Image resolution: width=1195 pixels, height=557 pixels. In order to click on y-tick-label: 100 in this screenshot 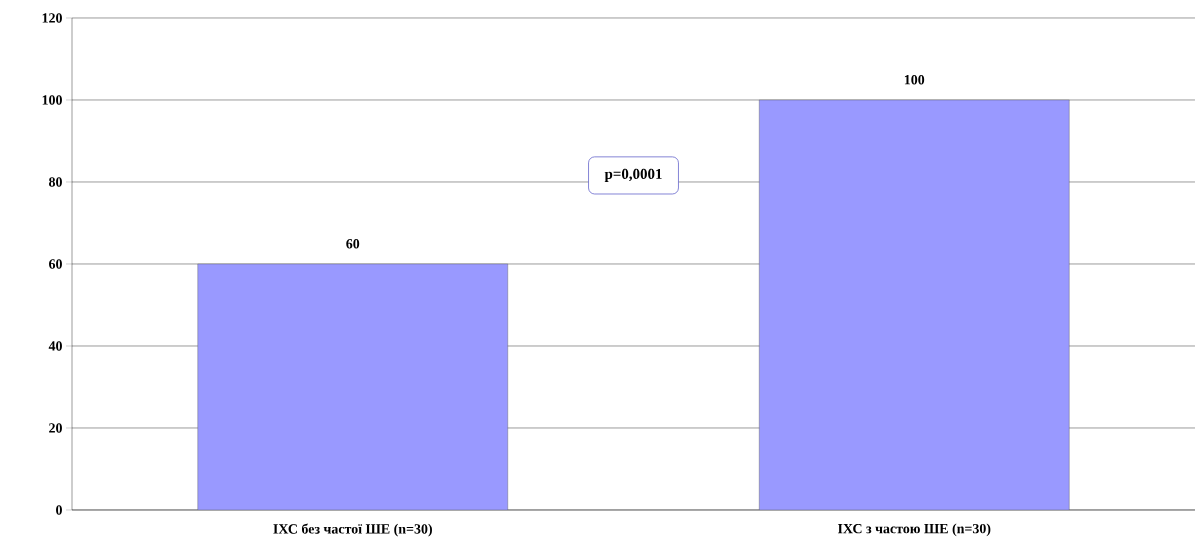, I will do `click(52, 100)`.